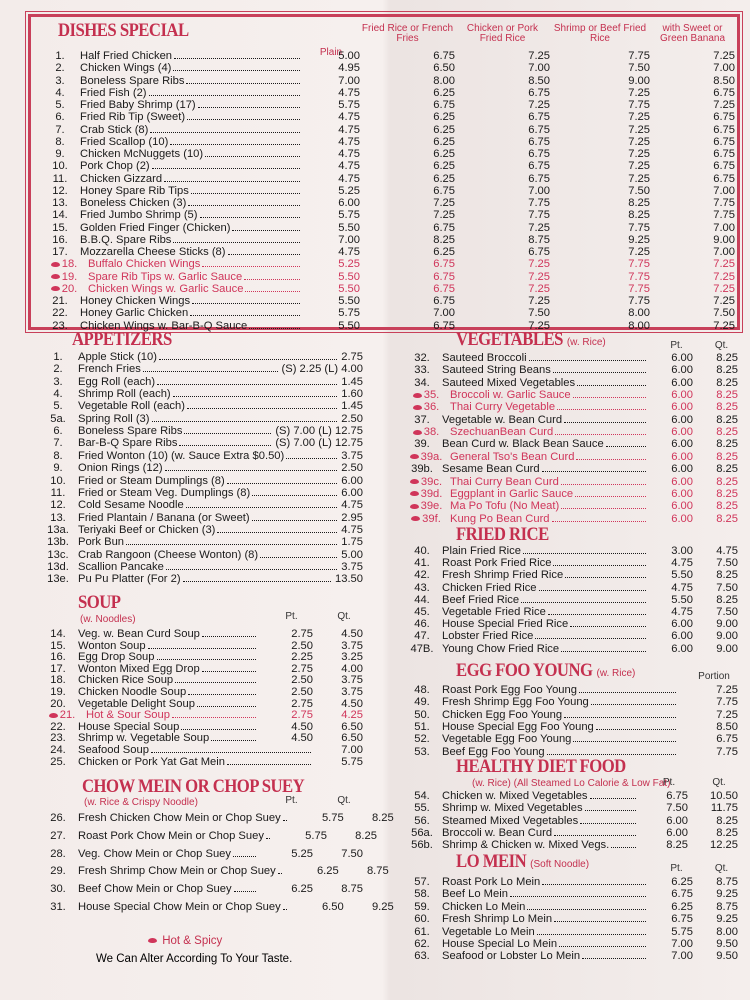  What do you see at coordinates (58, 505) in the screenshot?
I see `item-number: 12.` at bounding box center [58, 505].